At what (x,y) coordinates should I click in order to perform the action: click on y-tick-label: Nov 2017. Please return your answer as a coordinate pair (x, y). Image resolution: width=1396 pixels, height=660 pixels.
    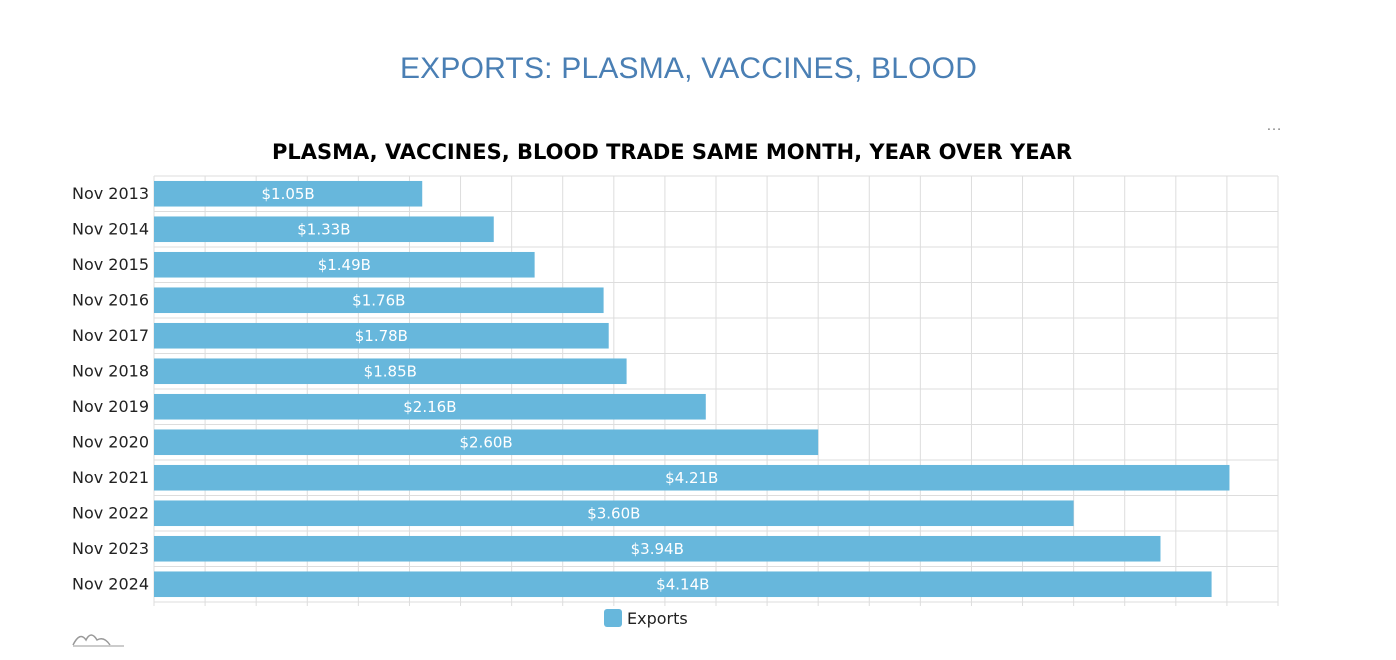
    Looking at the image, I should click on (110, 335).